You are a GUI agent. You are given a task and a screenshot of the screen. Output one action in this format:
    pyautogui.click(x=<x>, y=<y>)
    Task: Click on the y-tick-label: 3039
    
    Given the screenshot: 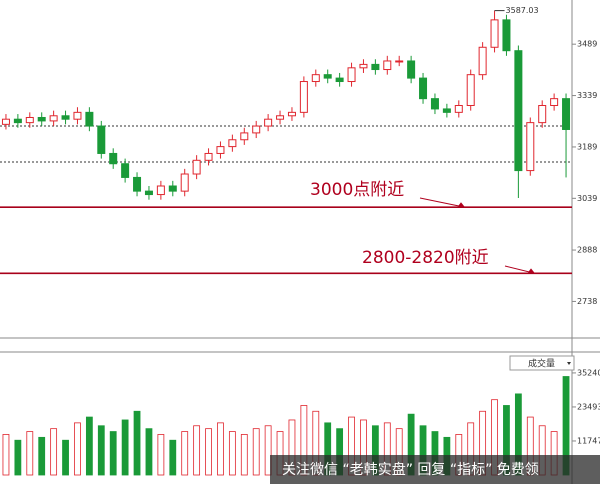 What is the action you would take?
    pyautogui.click(x=587, y=198)
    